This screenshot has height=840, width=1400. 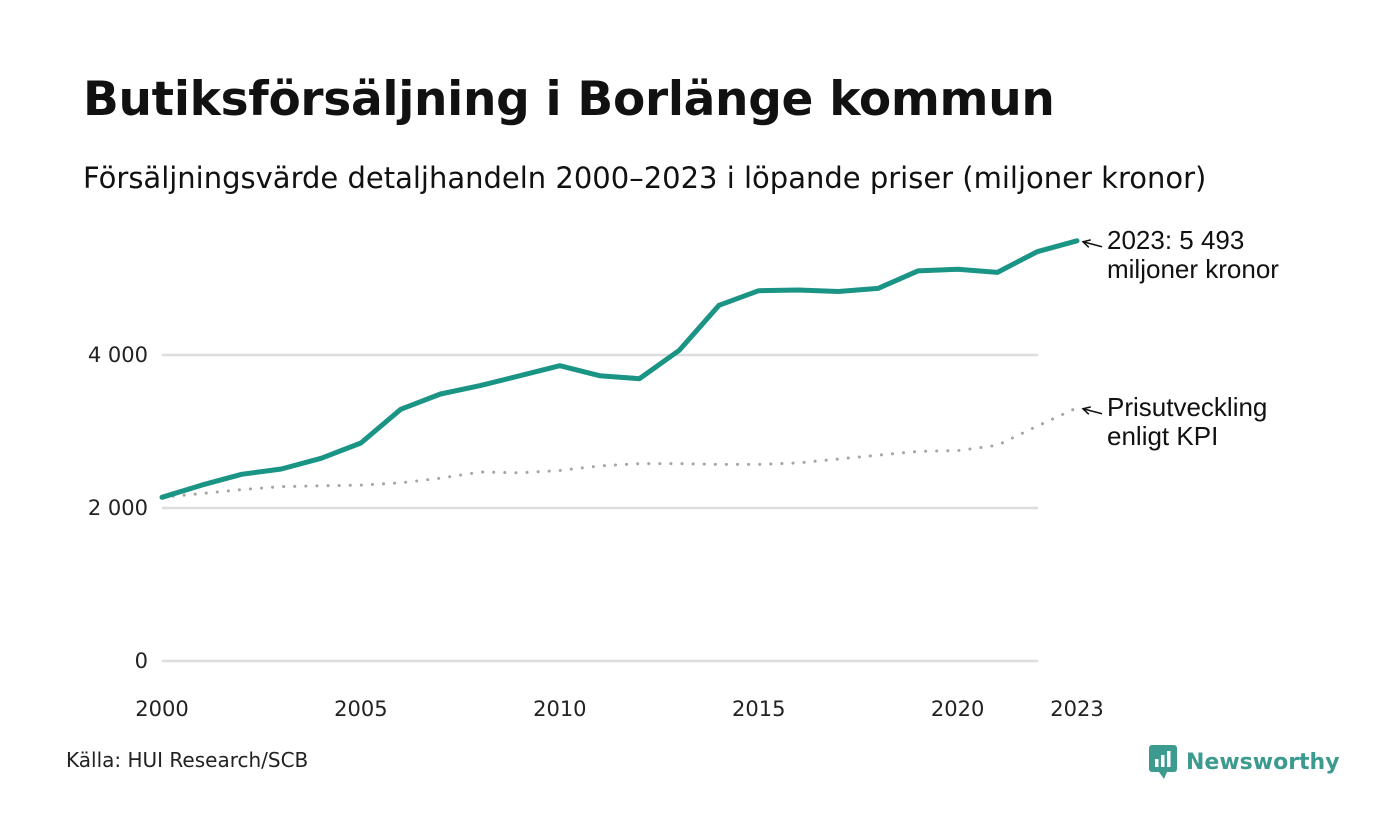 What do you see at coordinates (758, 709) in the screenshot?
I see `x-tick-label: 2015` at bounding box center [758, 709].